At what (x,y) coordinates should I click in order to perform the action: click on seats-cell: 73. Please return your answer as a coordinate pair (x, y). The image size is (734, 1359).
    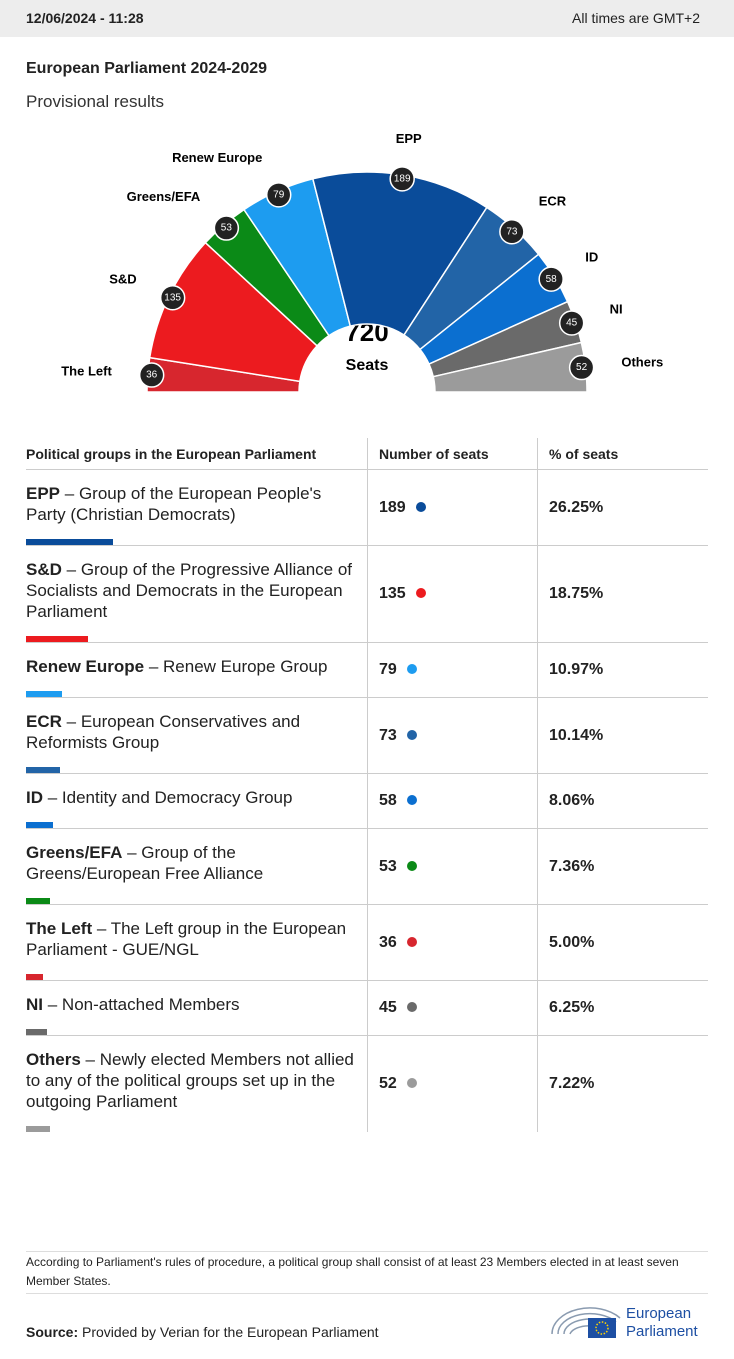
    Looking at the image, I should click on (452, 735).